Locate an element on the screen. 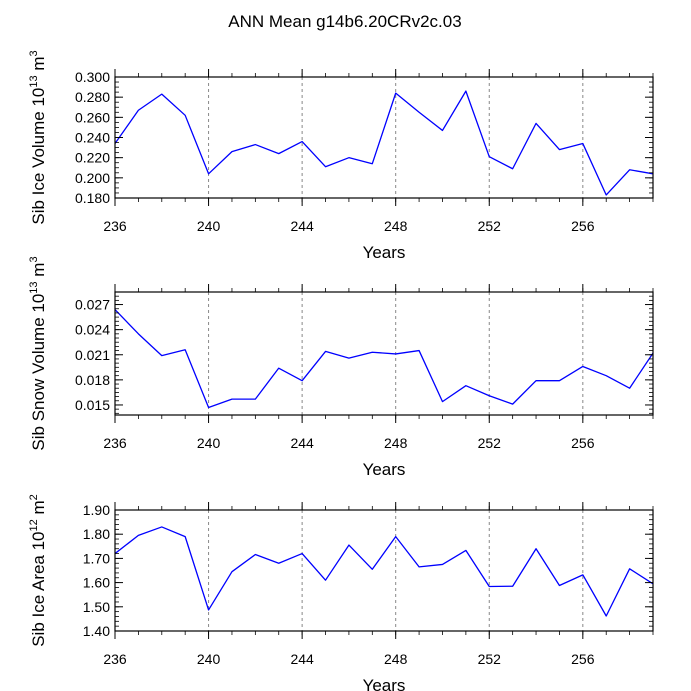 Image resolution: width=691 pixels, height=691 pixels. y-tick-label: 1.90 is located at coordinates (96, 510).